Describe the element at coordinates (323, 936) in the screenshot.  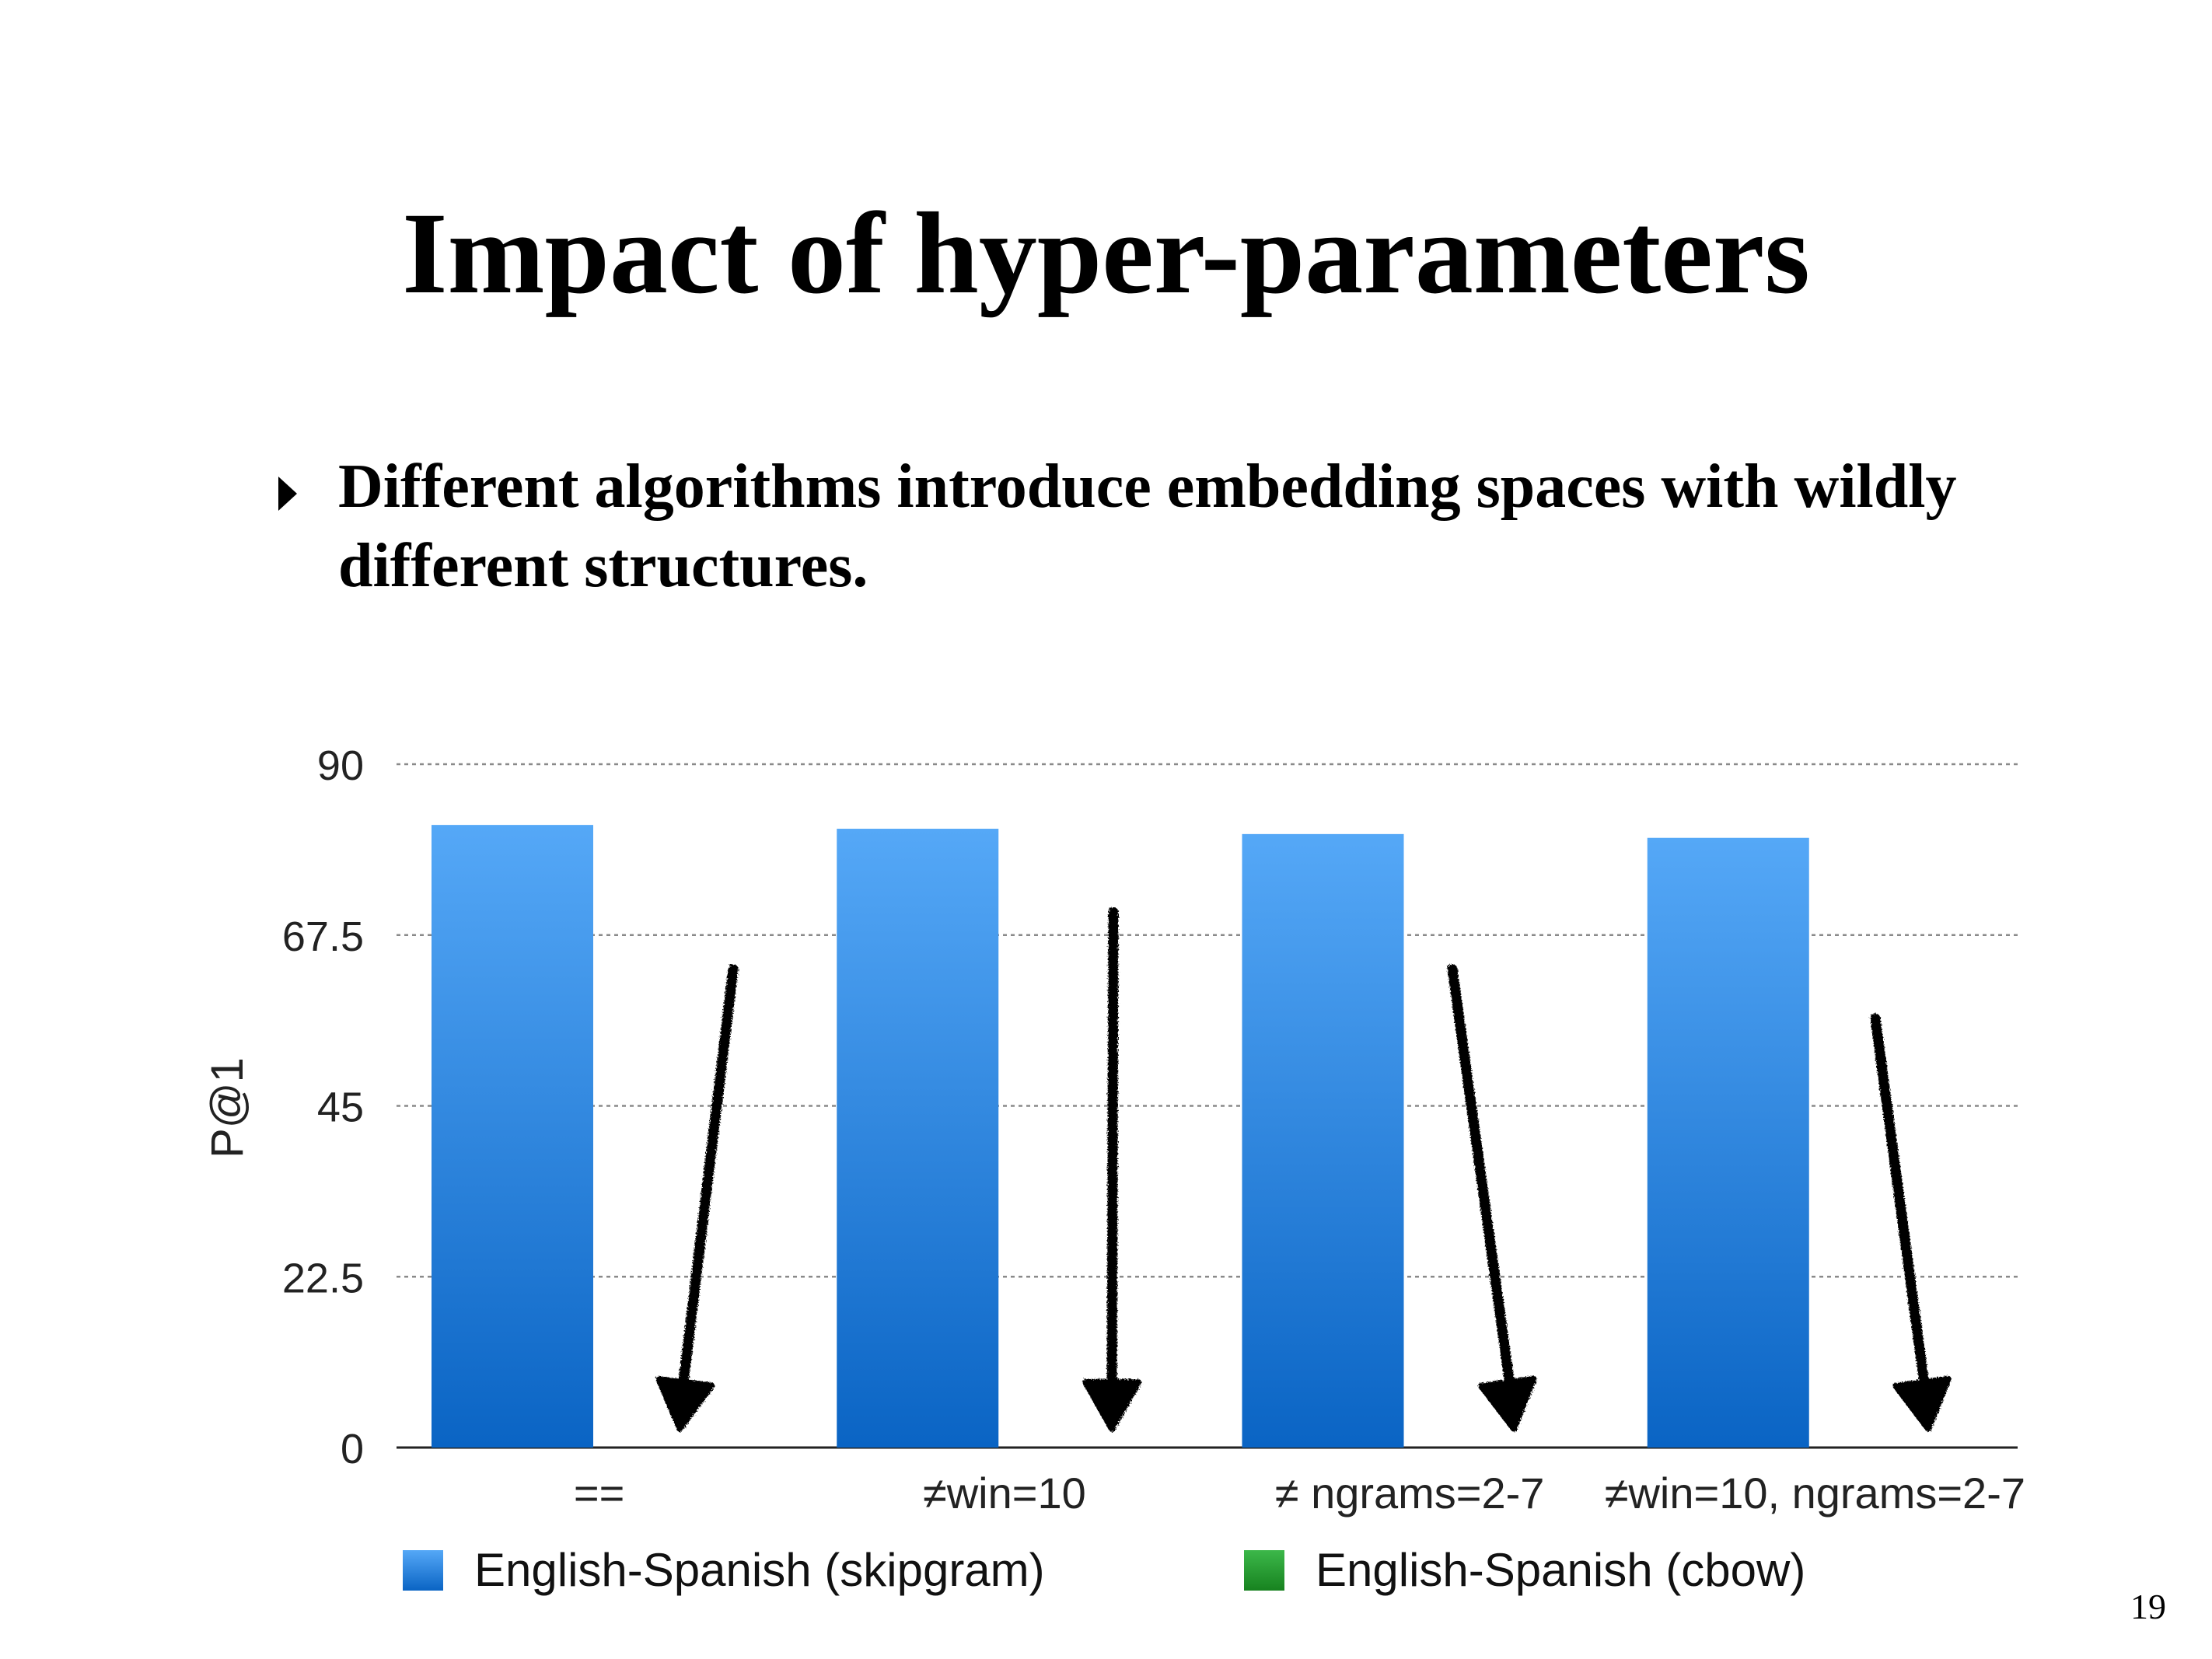
I see `y-tick-label: 67.5` at that location.